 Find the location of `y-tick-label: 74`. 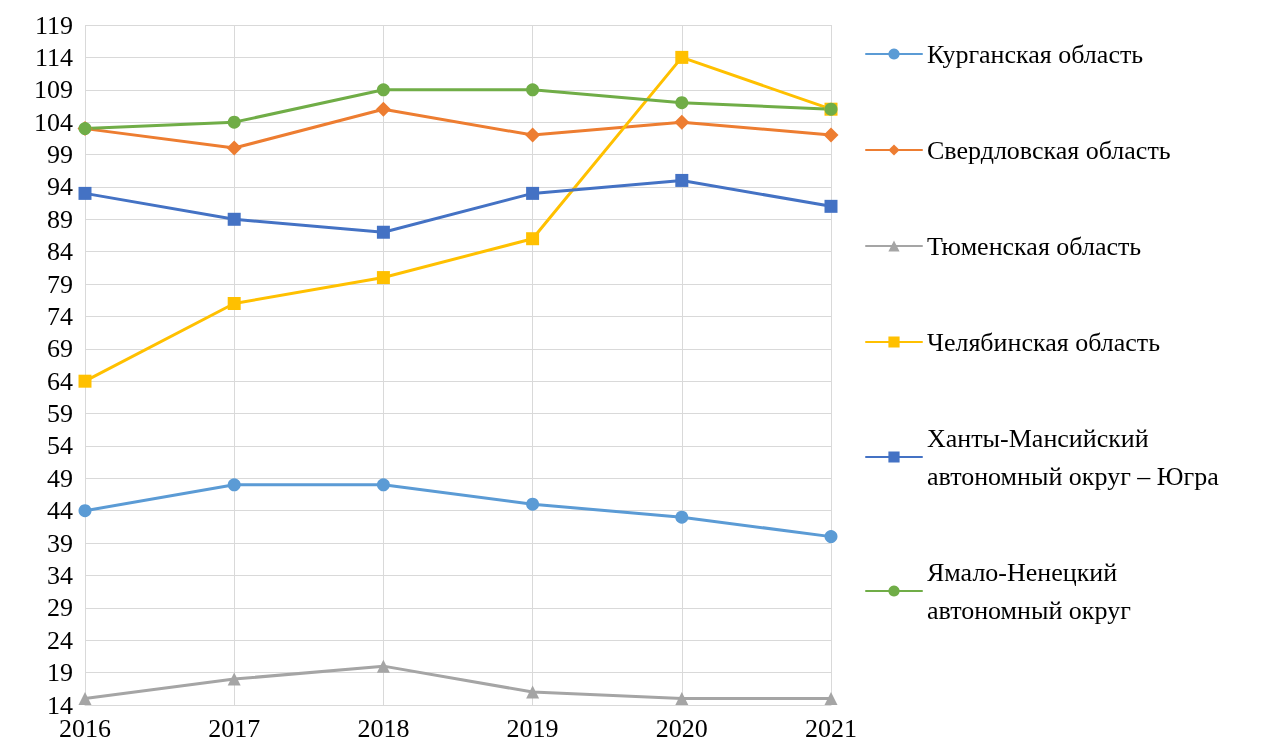

y-tick-label: 74 is located at coordinates (60, 316).